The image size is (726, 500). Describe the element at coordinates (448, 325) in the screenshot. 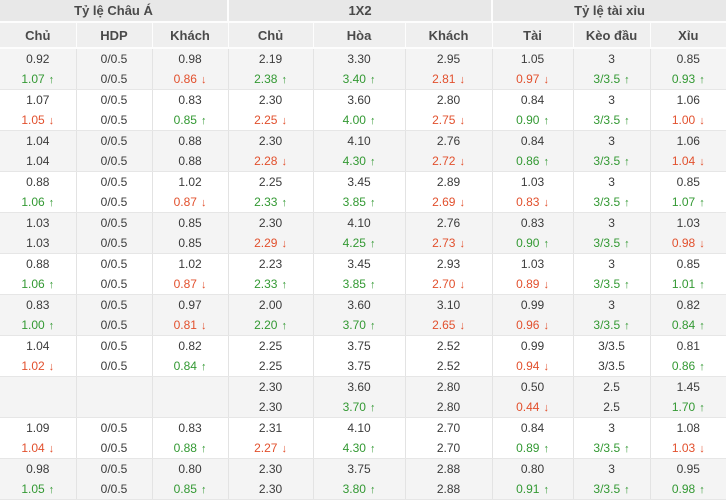

I see `odds-live-value: 2.65 ↓` at that location.